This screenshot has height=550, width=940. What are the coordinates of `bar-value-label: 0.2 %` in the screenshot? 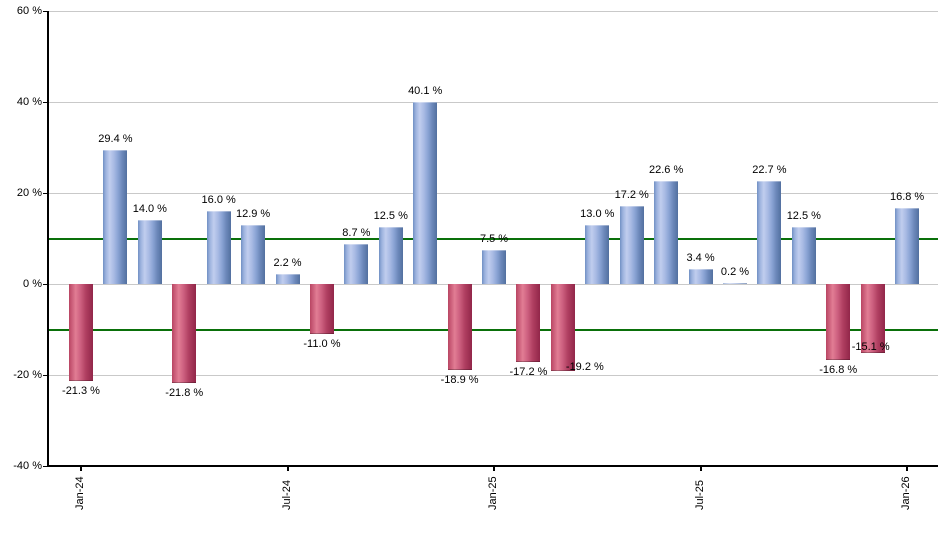 It's located at (735, 272).